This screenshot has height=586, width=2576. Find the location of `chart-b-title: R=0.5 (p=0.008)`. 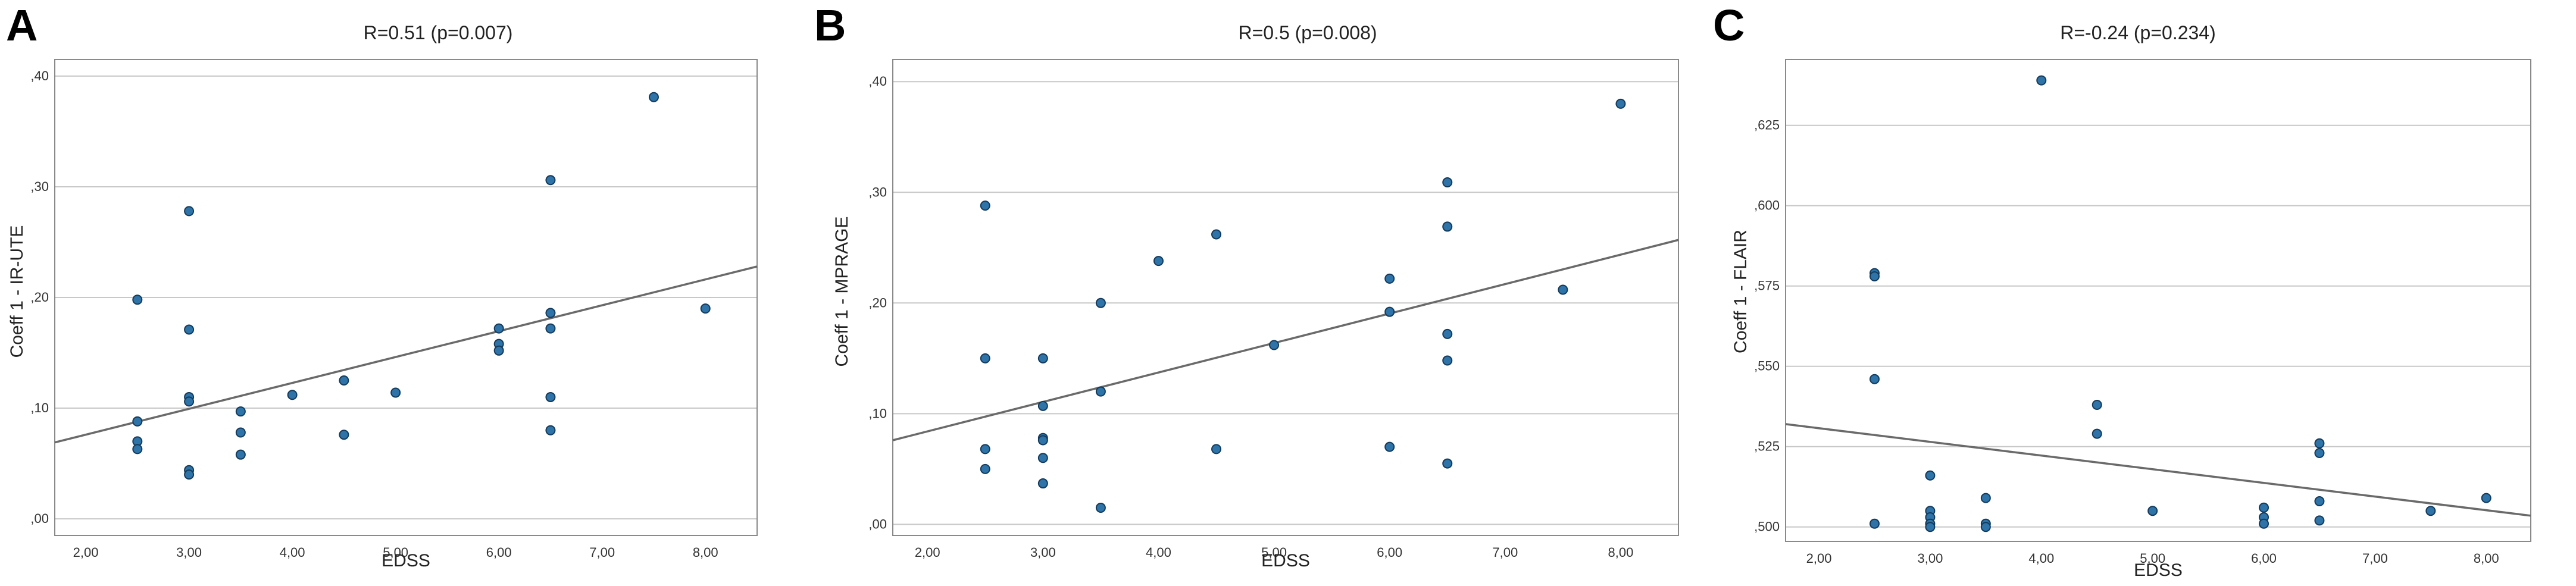

chart-b-title: R=0.5 (p=0.008) is located at coordinates (1307, 32).